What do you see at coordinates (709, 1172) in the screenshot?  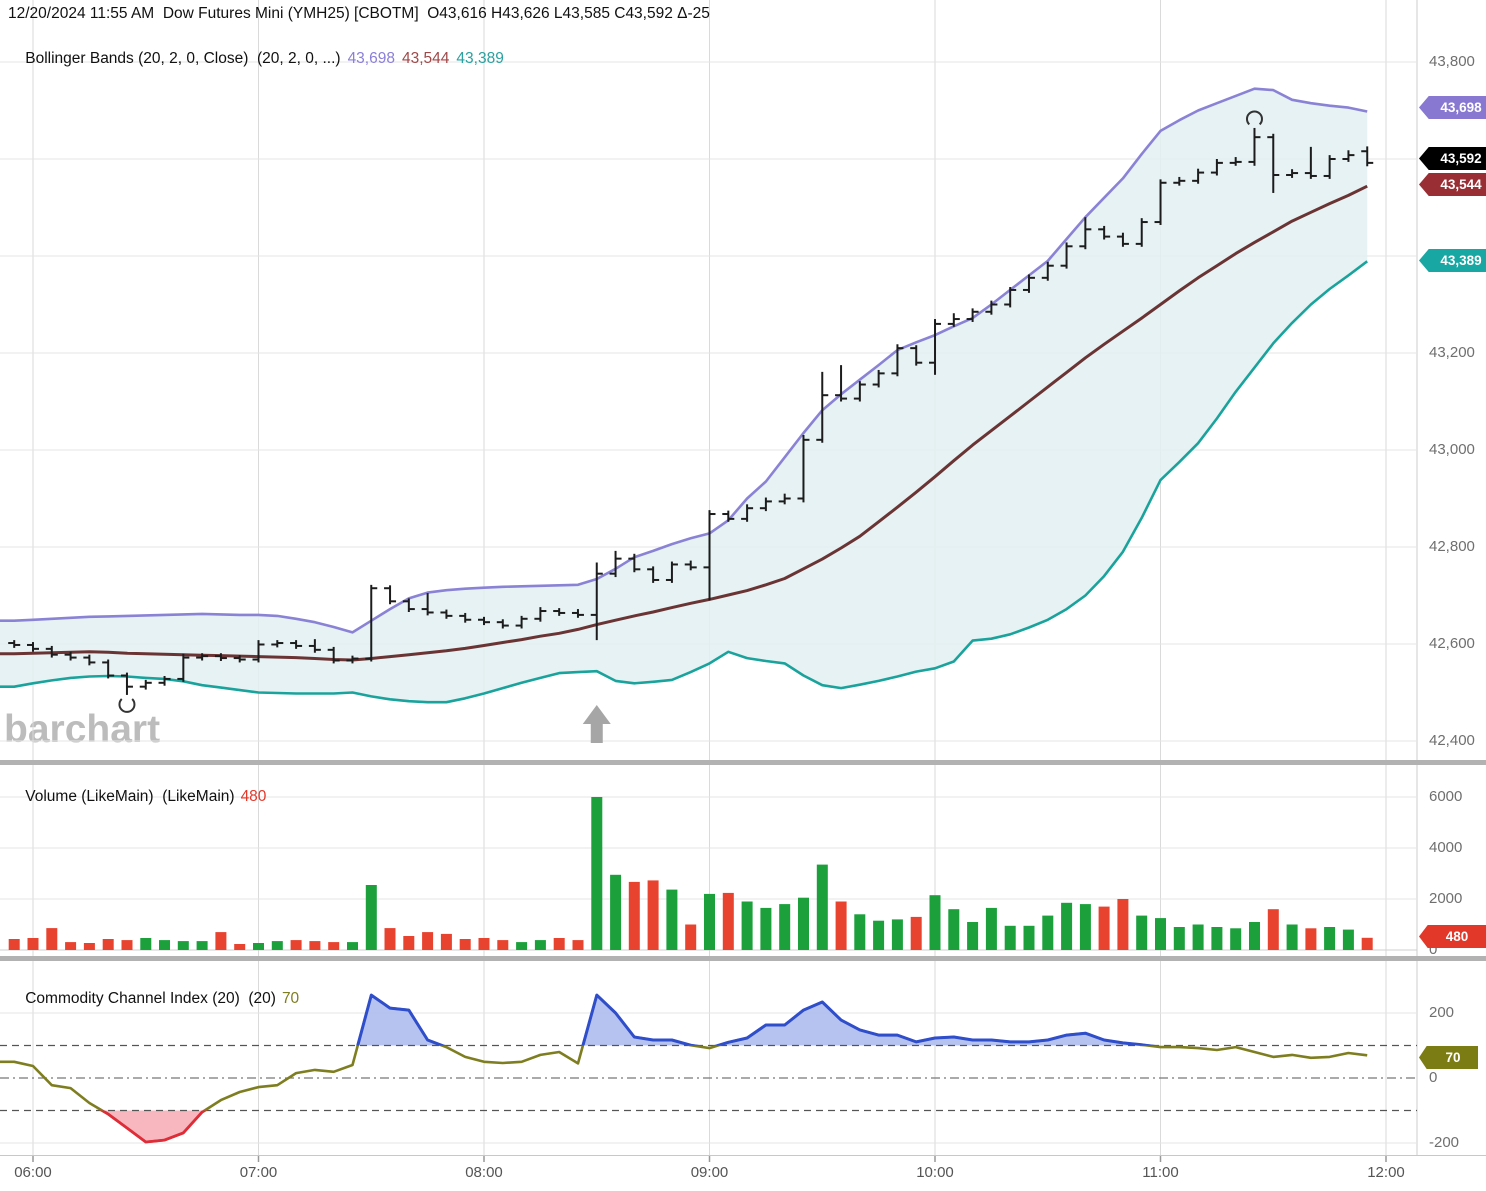 I see `time-axis-label: 09:00` at bounding box center [709, 1172].